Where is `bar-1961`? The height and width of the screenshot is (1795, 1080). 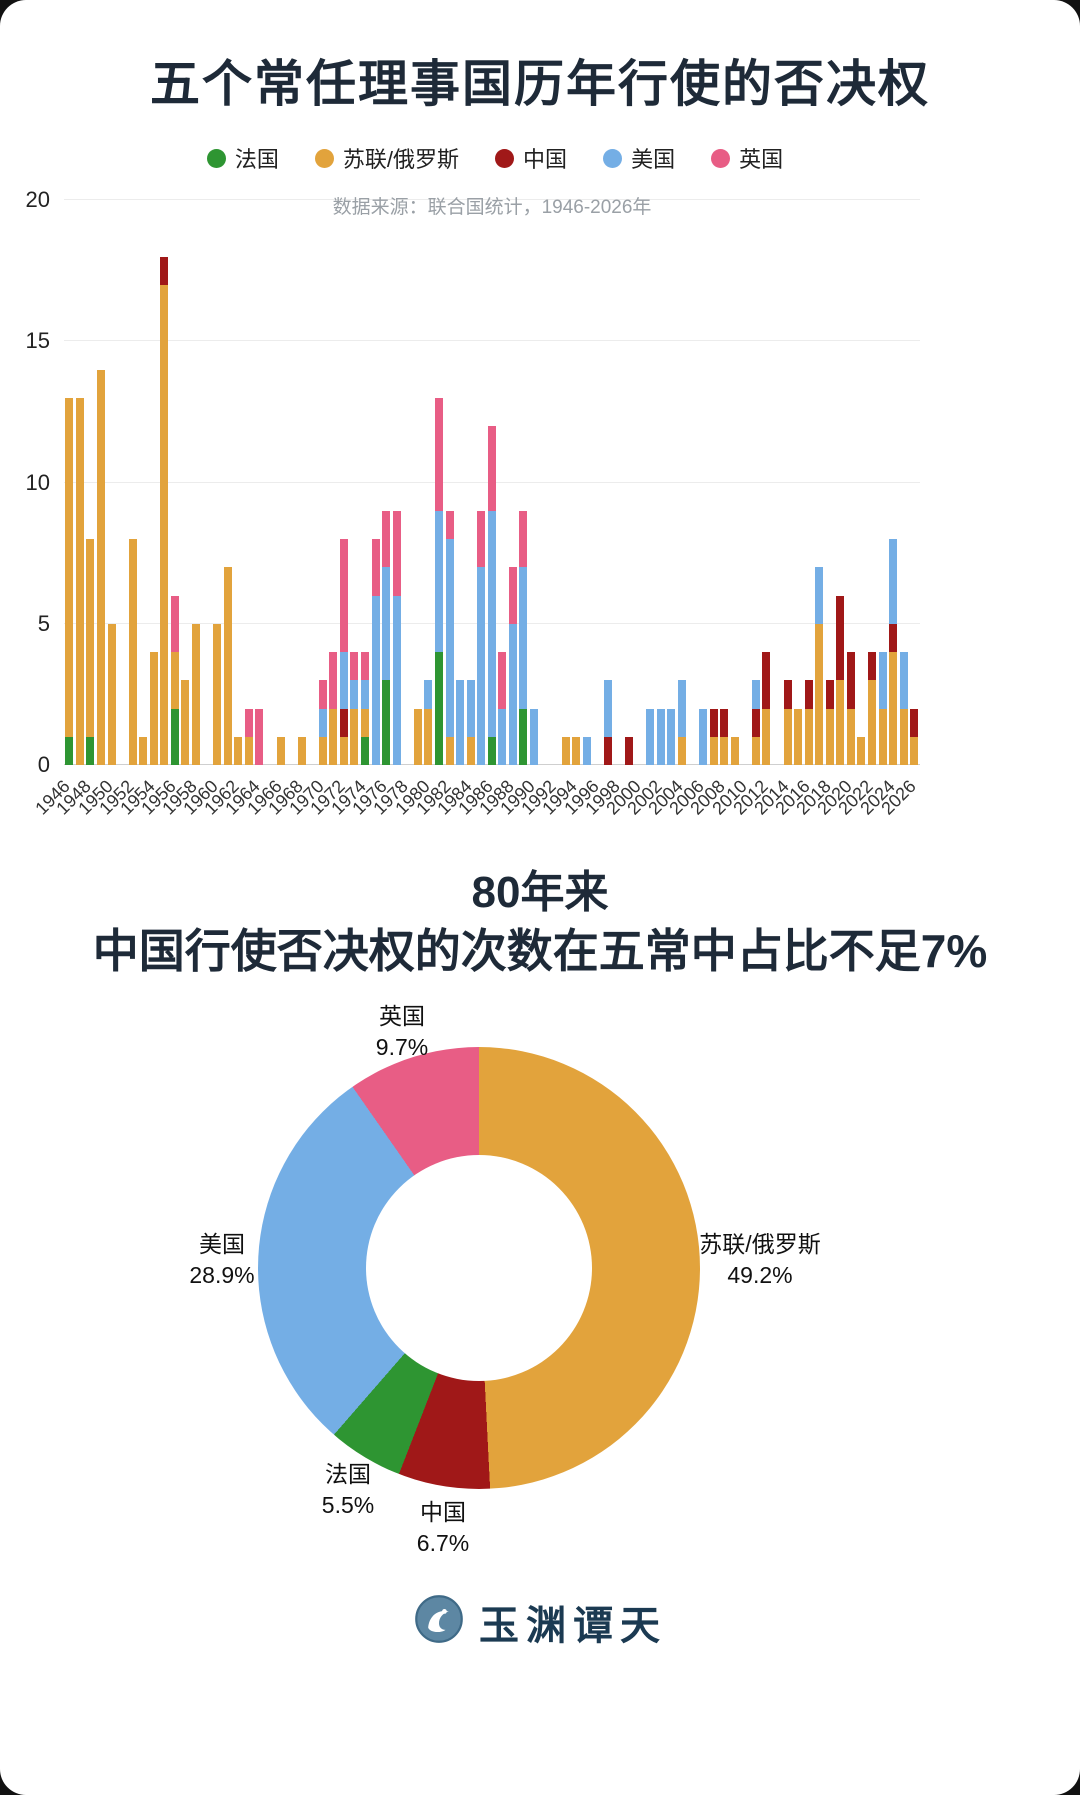 bar-1961 is located at coordinates (227, 482).